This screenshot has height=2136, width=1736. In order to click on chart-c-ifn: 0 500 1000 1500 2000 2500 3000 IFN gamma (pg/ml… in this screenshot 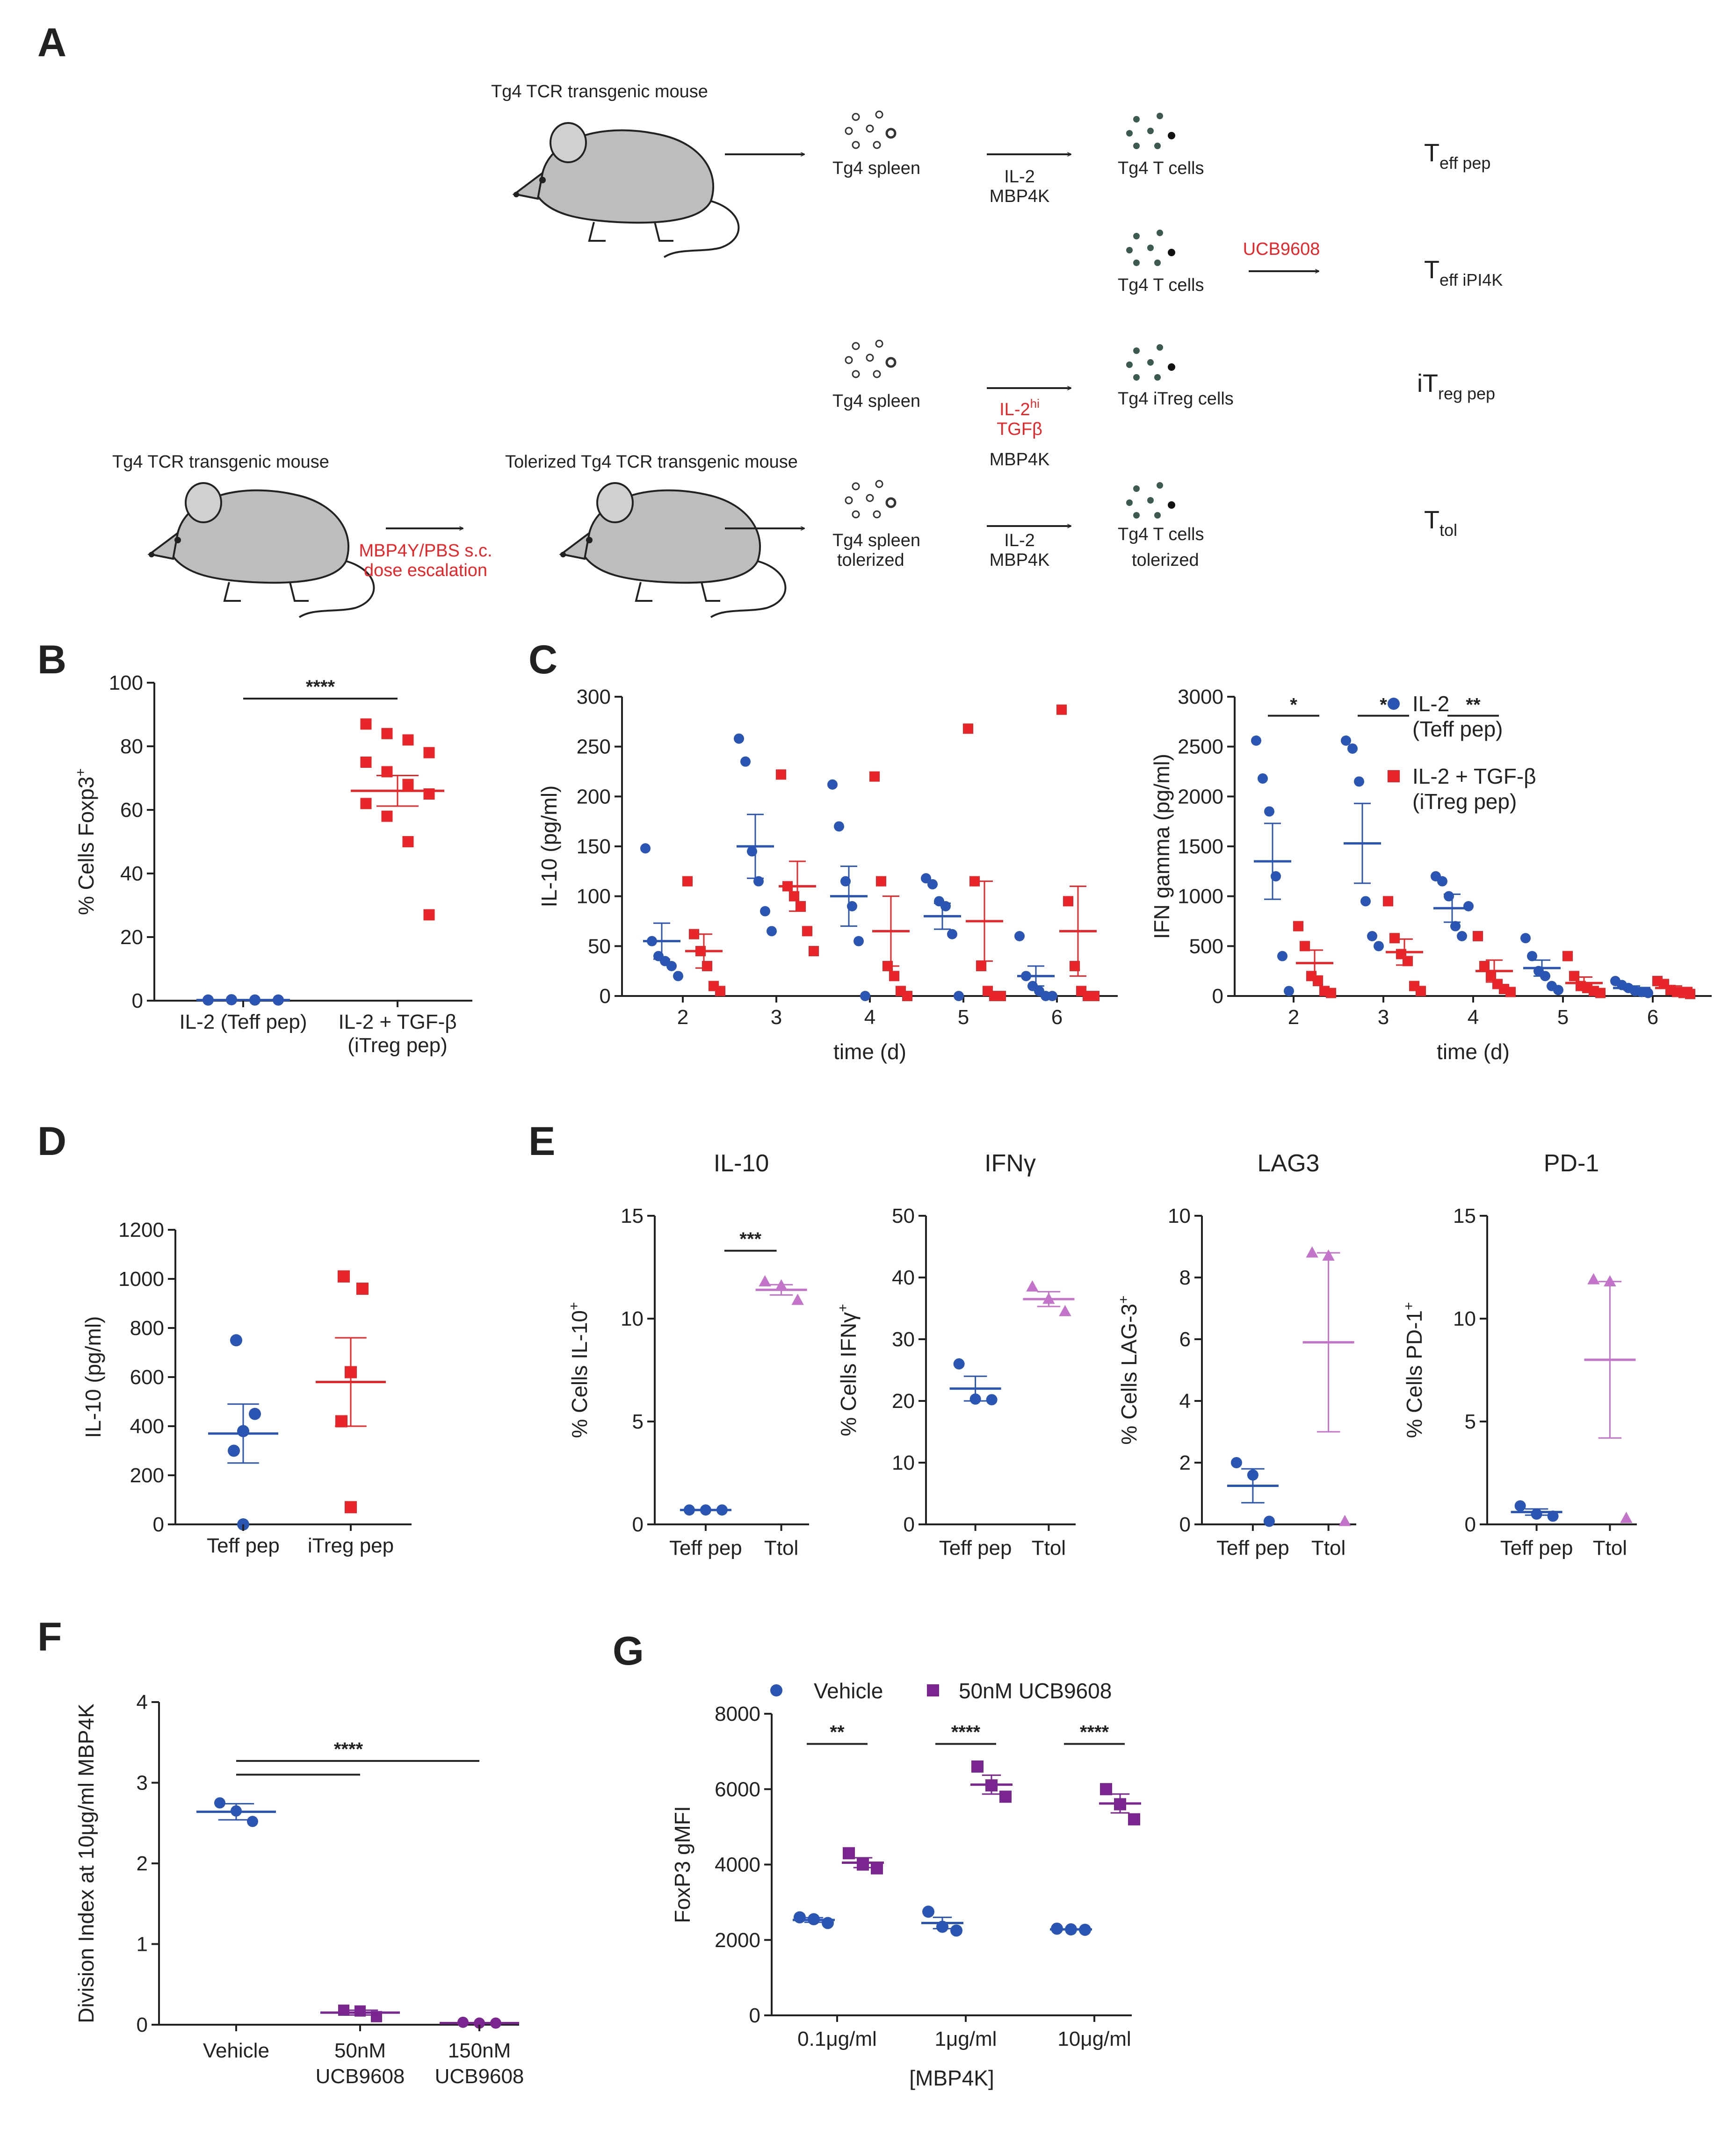, I will do `click(1431, 875)`.